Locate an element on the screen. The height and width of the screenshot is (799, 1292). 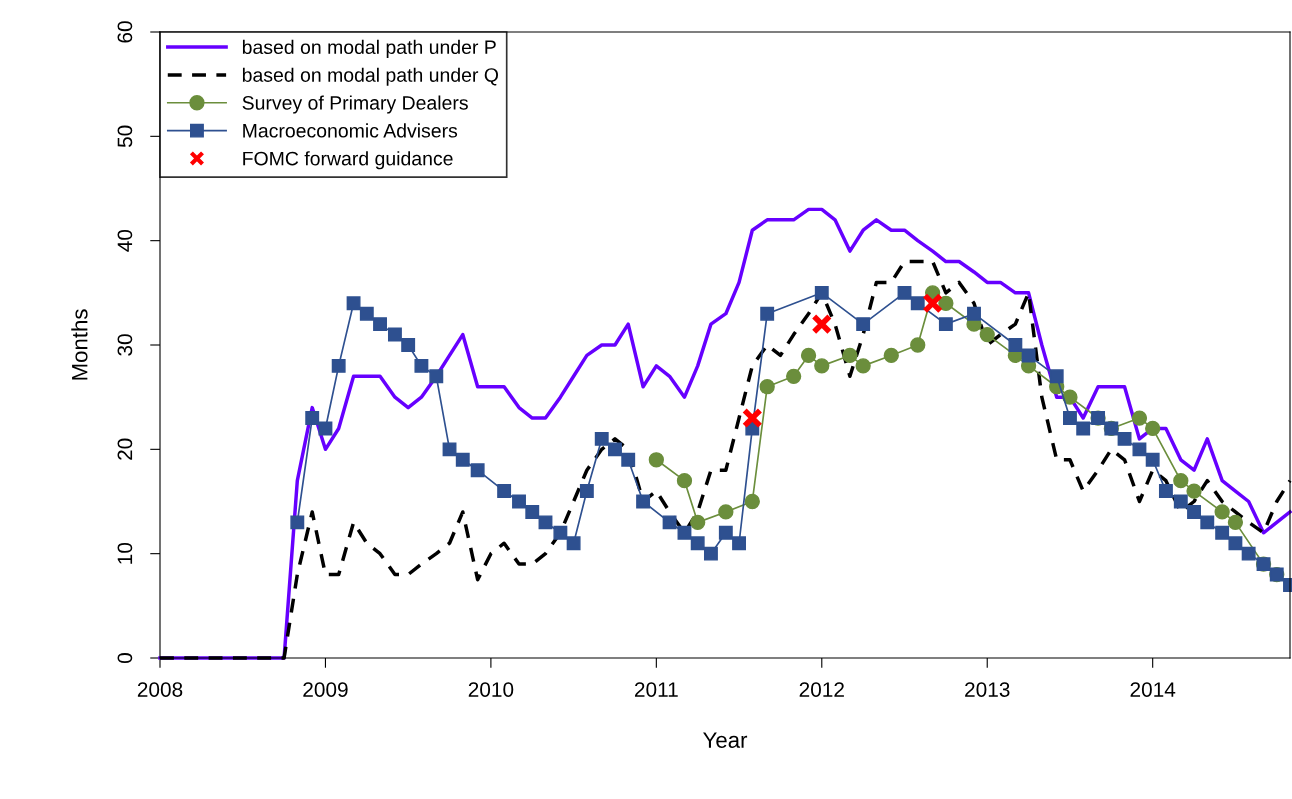
y-tick-label: 20 is located at coordinates (125, 449).